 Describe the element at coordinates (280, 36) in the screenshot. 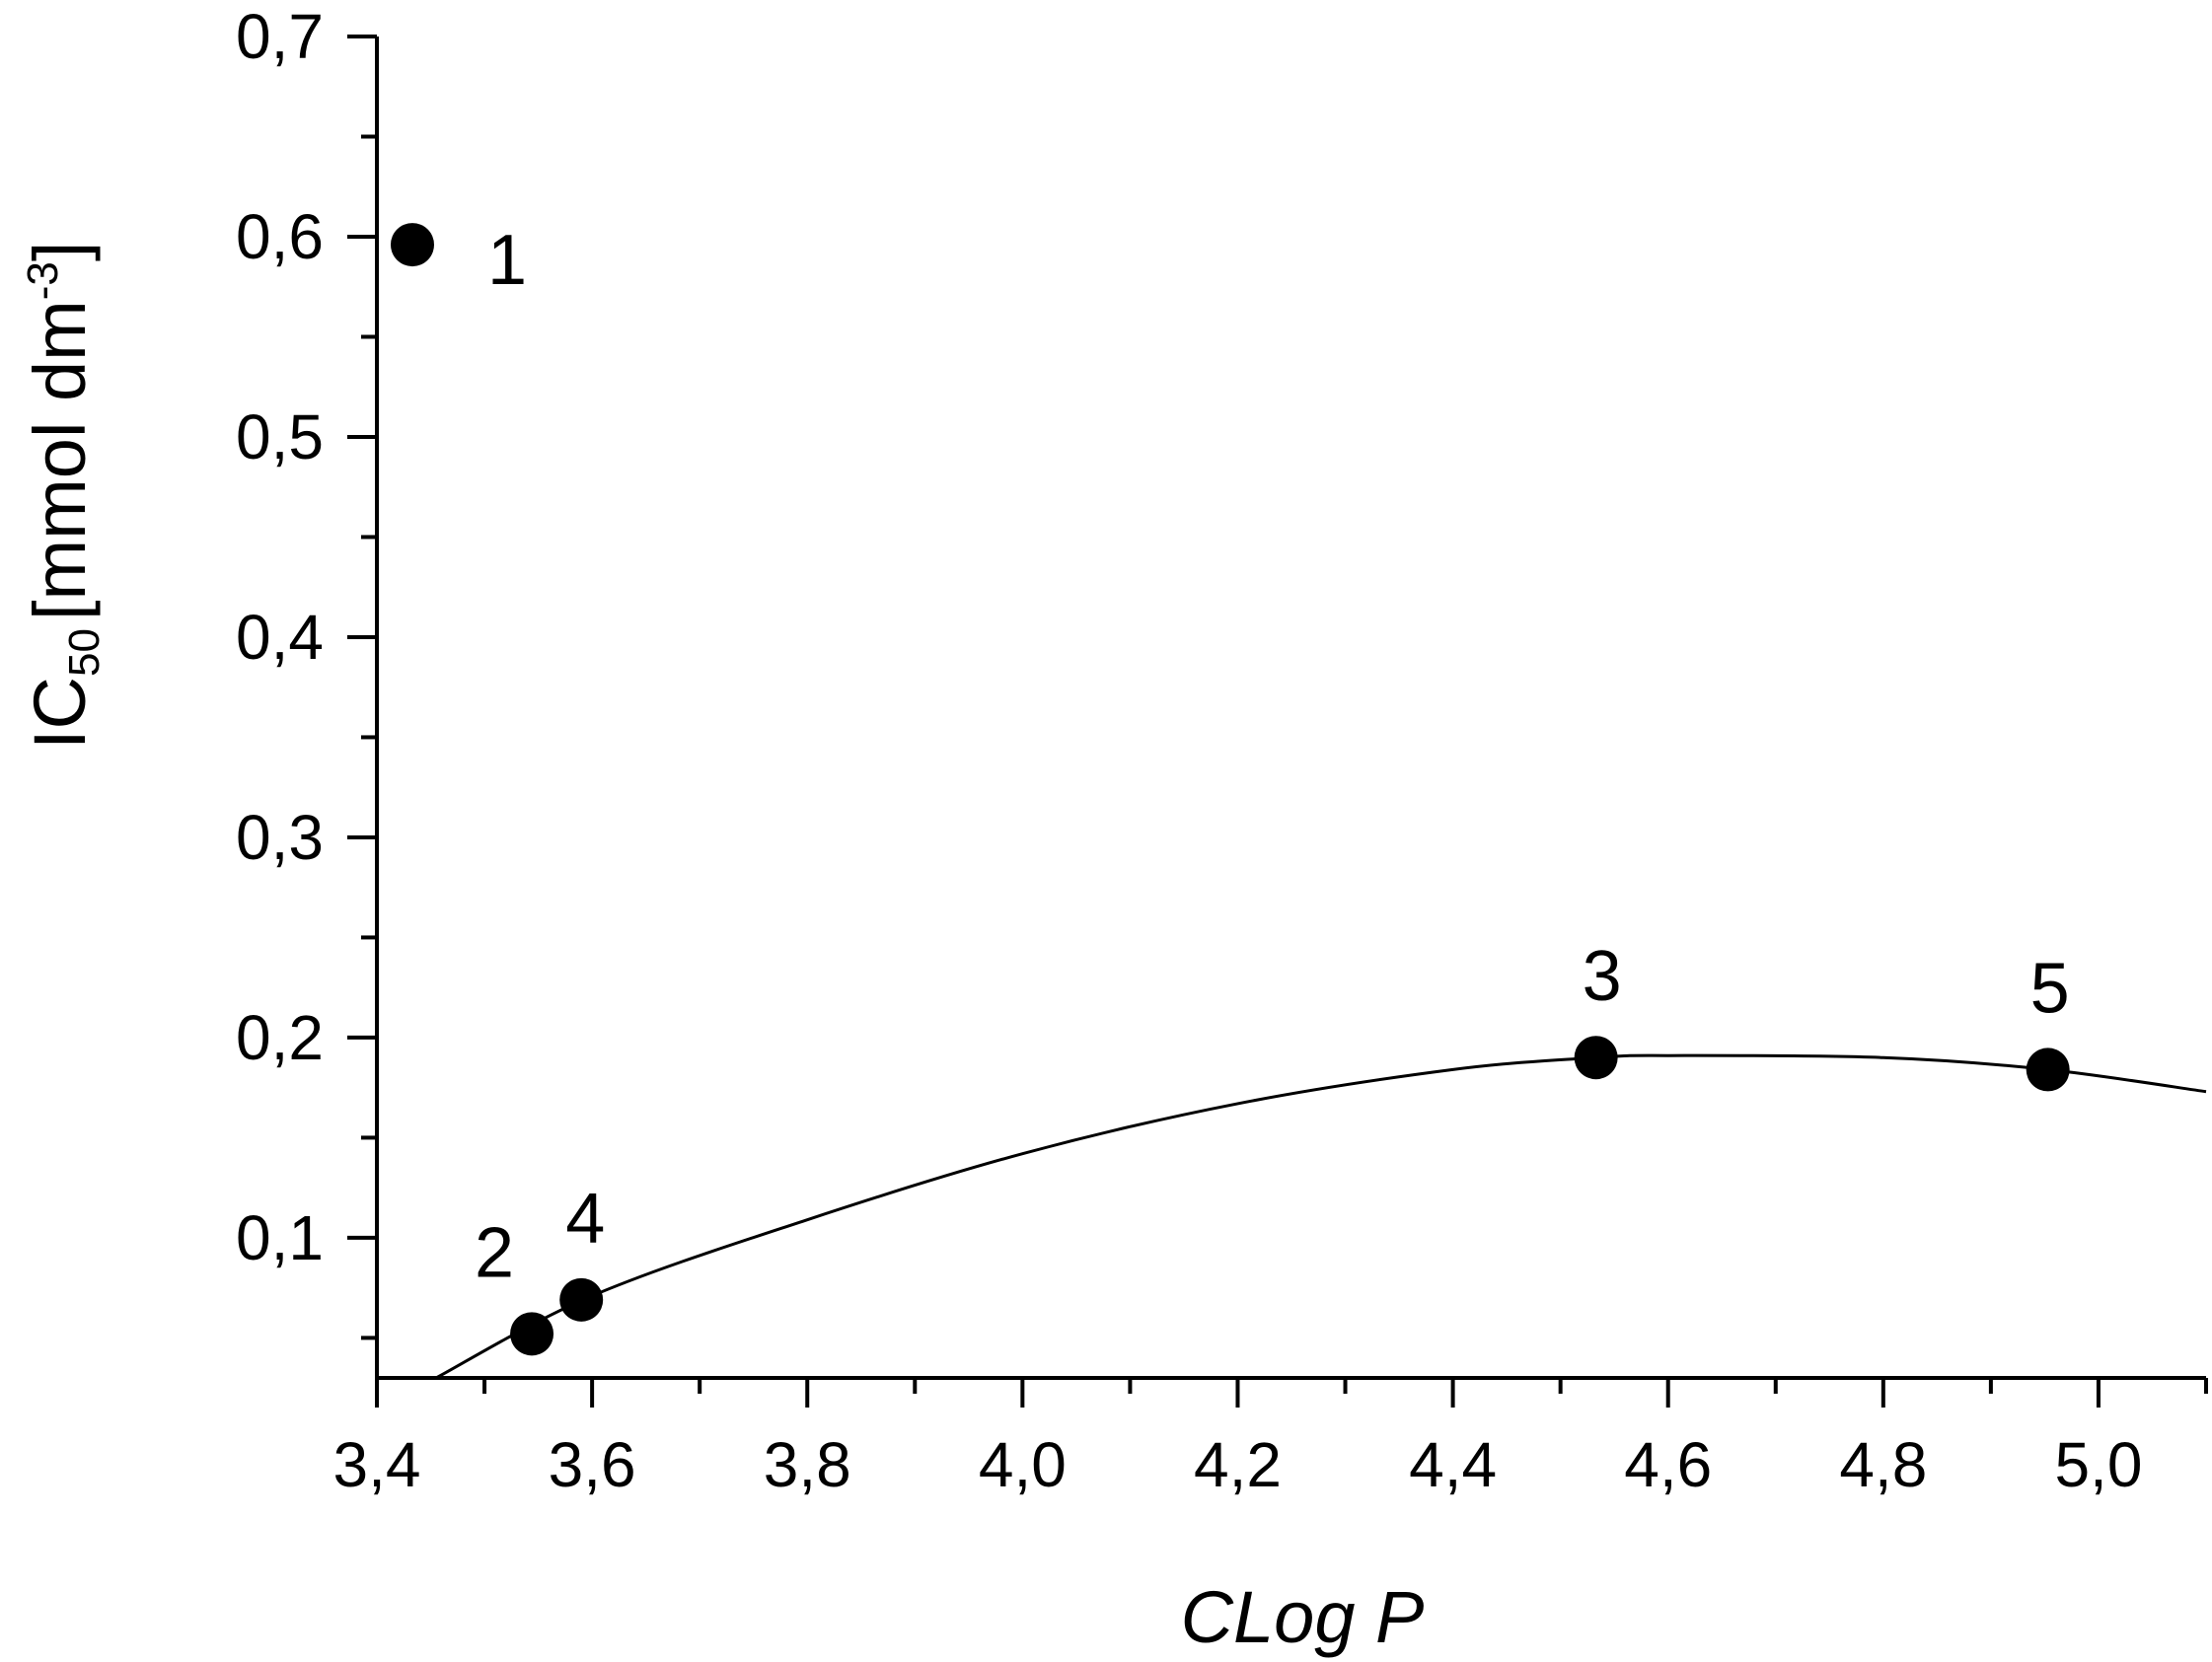

I see `y-tick-label: 0,7` at that location.